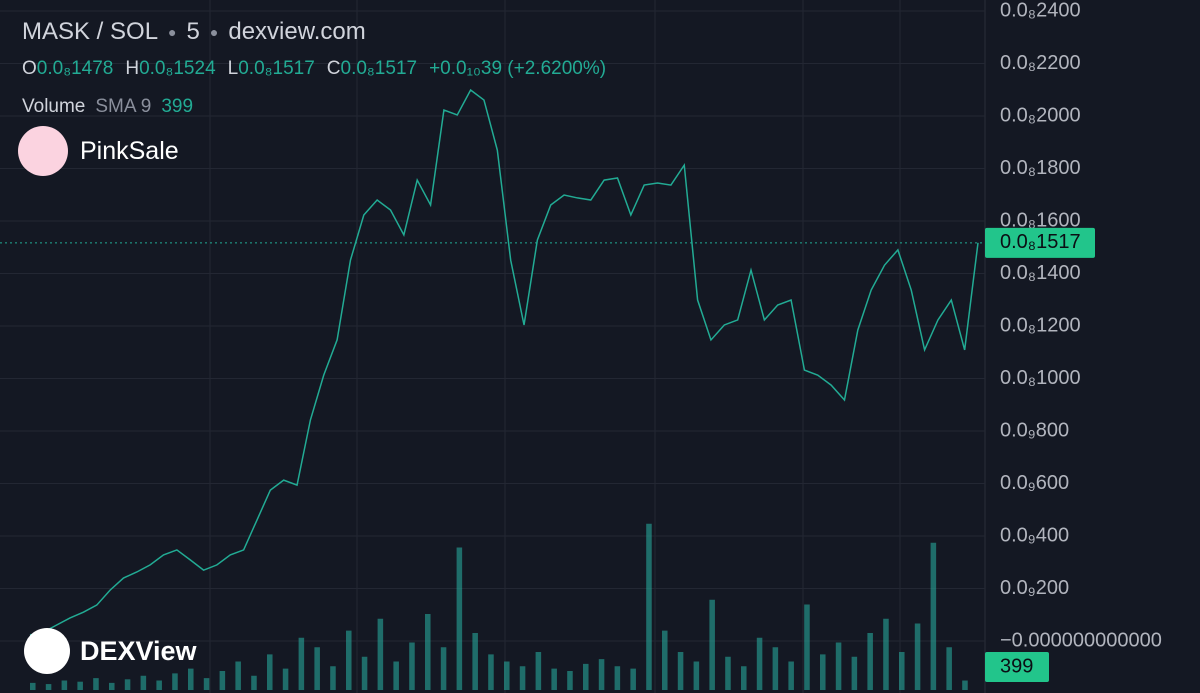 The image size is (1200, 693). What do you see at coordinates (233, 68) in the screenshot?
I see `ohlc-key: L` at bounding box center [233, 68].